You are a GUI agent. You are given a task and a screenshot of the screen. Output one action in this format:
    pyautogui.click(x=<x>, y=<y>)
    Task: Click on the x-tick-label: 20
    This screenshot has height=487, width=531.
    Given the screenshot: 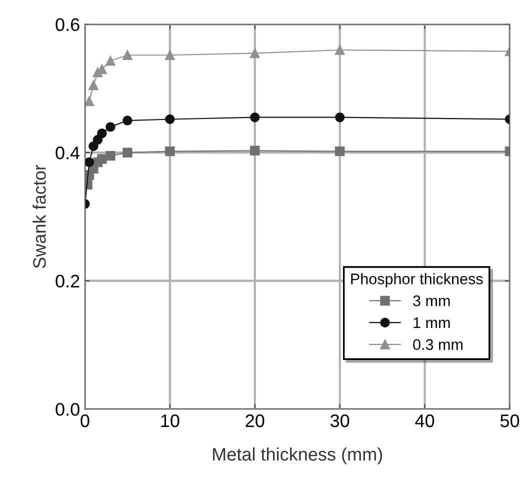 What is the action you would take?
    pyautogui.click(x=255, y=421)
    